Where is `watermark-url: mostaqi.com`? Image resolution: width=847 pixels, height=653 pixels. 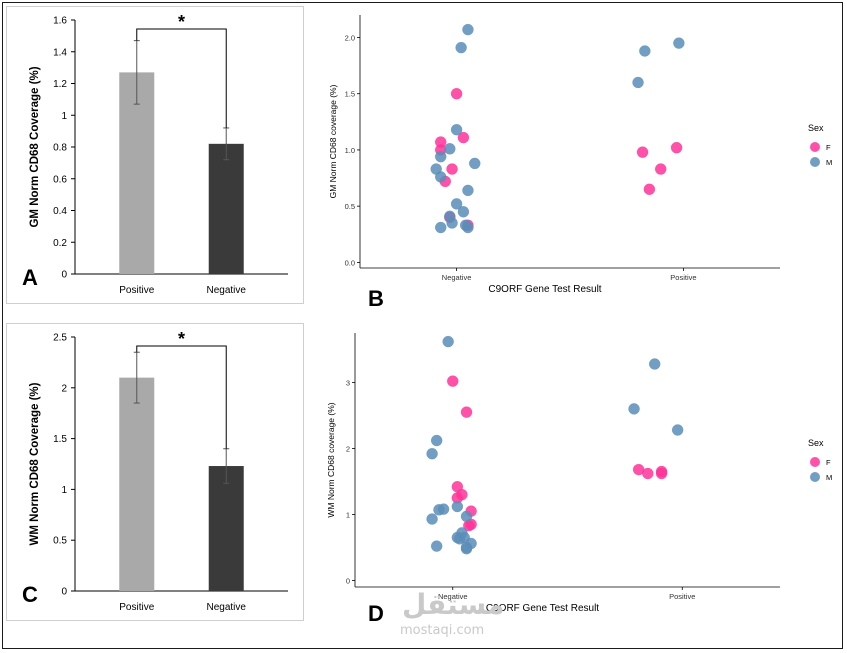 watermark-url: mostaqi.com is located at coordinates (442, 630).